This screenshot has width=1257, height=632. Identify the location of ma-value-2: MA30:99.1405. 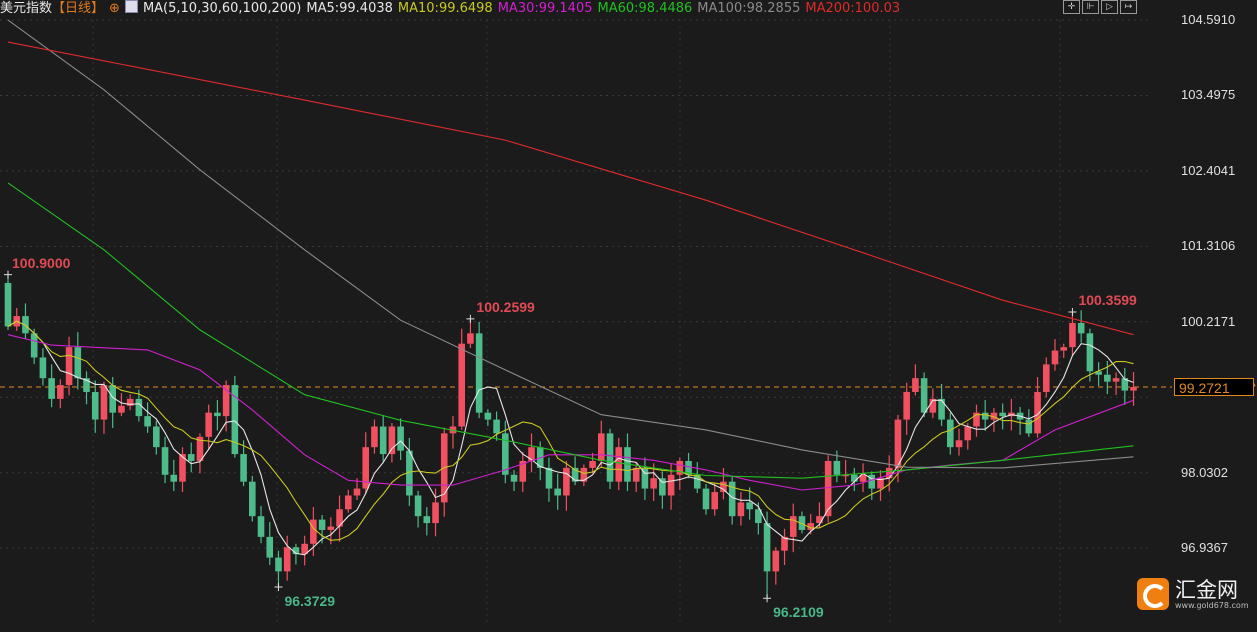
(545, 8).